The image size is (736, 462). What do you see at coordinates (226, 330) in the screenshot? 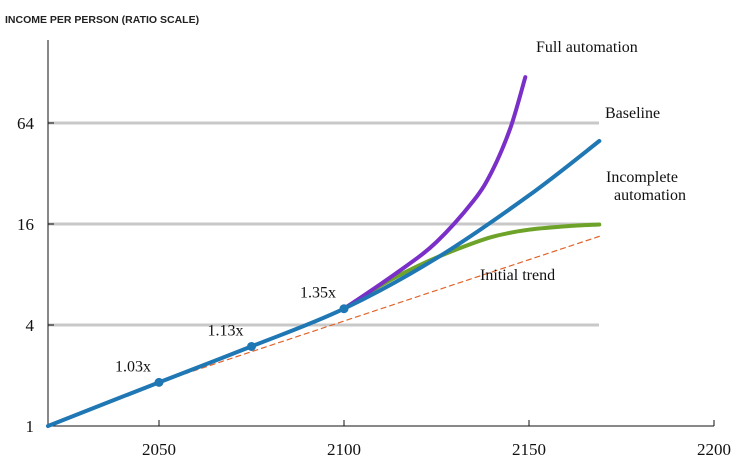
I see `marker-label-1.13x: 1.13x` at bounding box center [226, 330].